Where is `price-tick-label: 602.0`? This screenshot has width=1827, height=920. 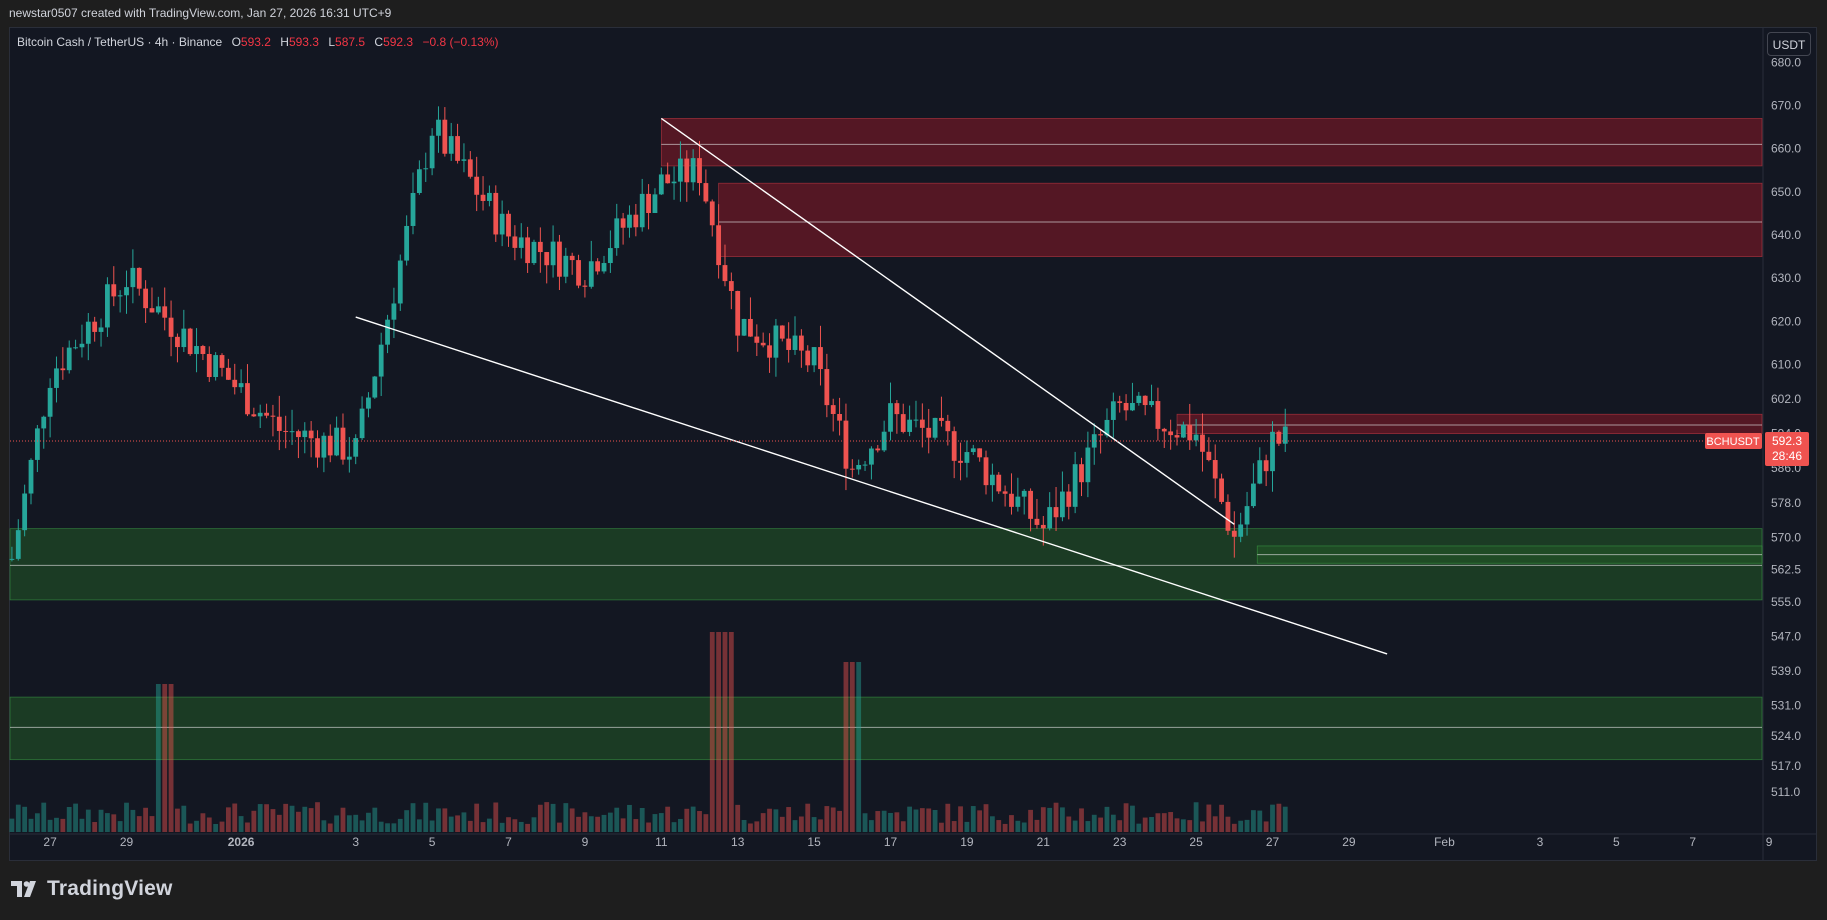 price-tick-label: 602.0 is located at coordinates (1786, 399).